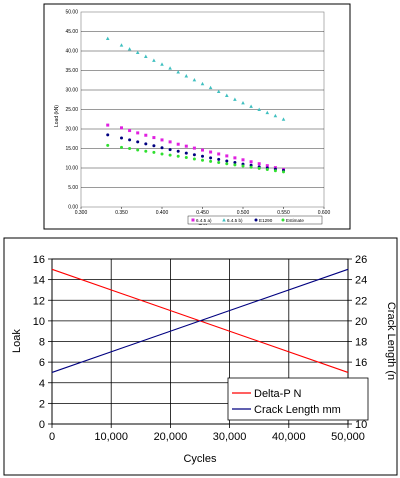 The height and width of the screenshot is (478, 400). Describe the element at coordinates (73, 208) in the screenshot. I see `chart-1-y-tick-label: 0.00` at that location.